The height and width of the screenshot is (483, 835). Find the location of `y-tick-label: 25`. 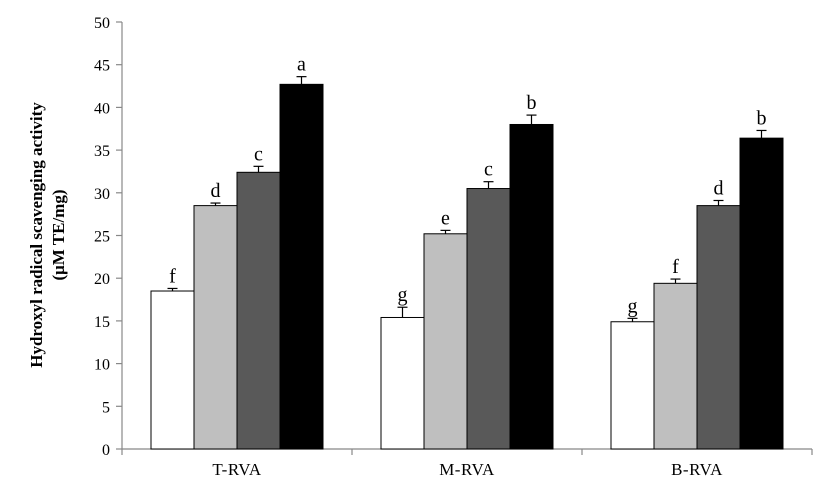

y-tick-label: 25 is located at coordinates (102, 237).